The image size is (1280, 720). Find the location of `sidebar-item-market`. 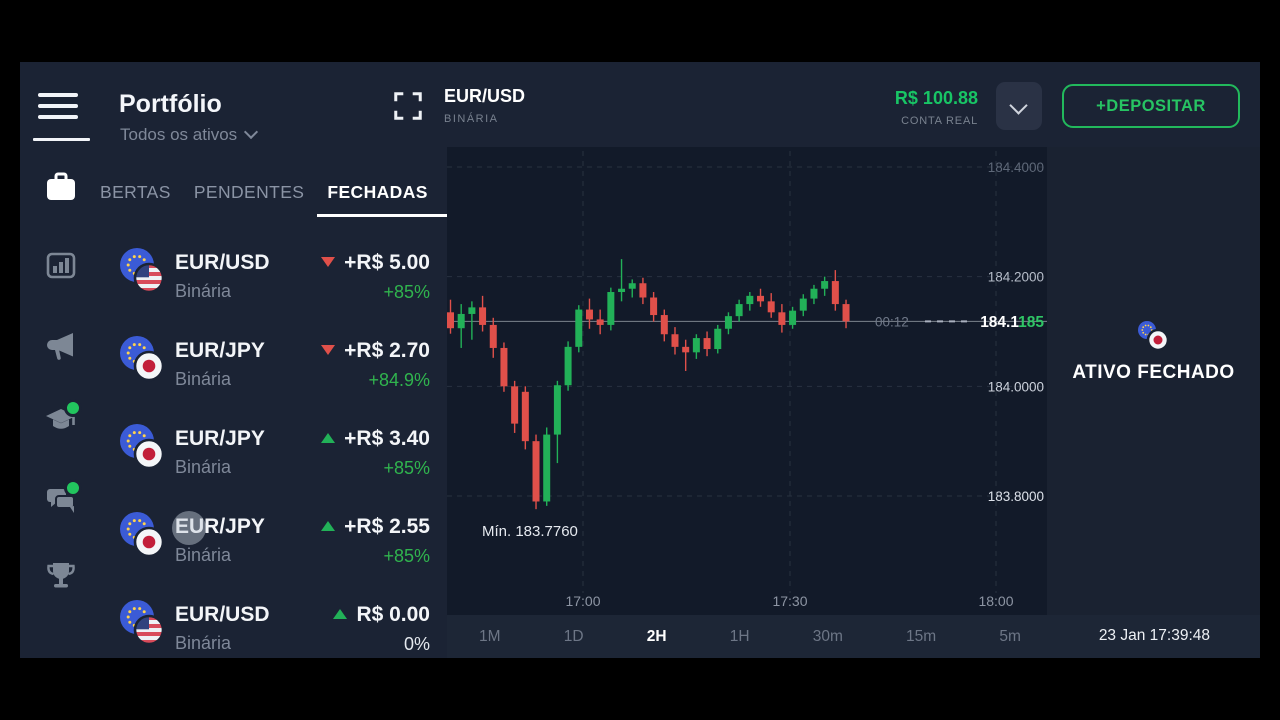

sidebar-item-market is located at coordinates (61, 265).